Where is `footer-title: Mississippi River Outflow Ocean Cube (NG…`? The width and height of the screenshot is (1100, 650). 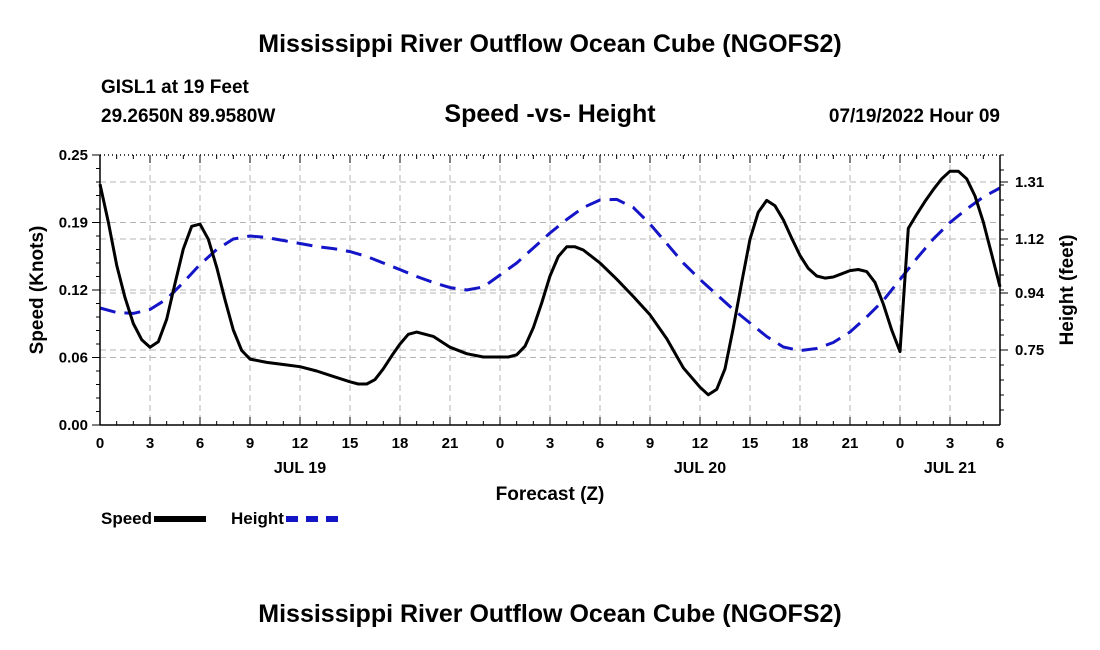
footer-title: Mississippi River Outflow Ocean Cube (NG… is located at coordinates (550, 614).